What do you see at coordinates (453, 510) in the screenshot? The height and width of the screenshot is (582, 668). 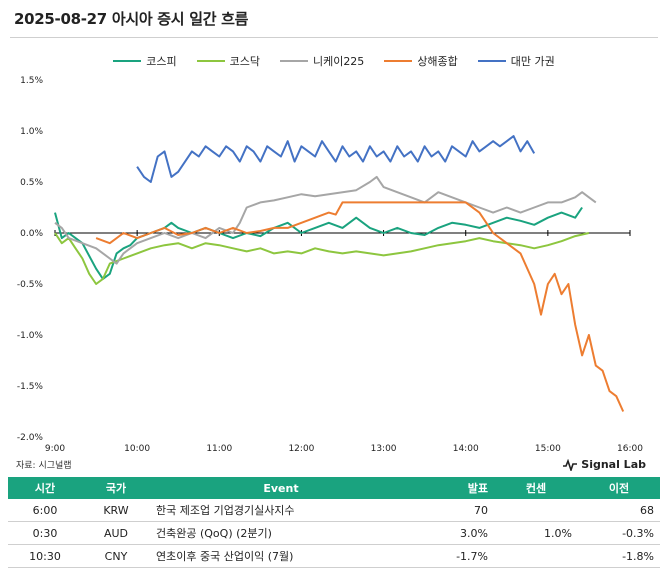 I see `cell-actual: 70` at bounding box center [453, 510].